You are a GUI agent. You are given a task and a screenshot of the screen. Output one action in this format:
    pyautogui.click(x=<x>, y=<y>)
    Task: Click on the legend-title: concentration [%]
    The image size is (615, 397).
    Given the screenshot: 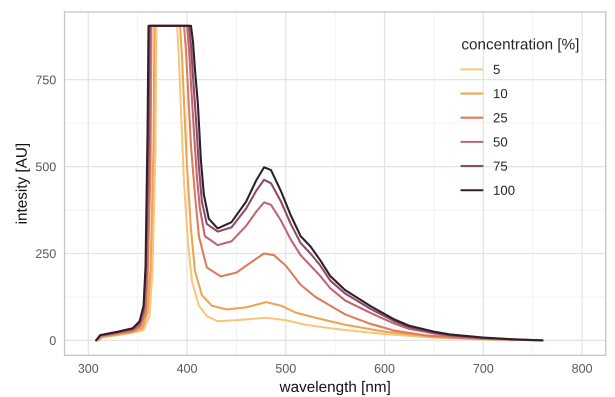 What is the action you would take?
    pyautogui.click(x=520, y=45)
    